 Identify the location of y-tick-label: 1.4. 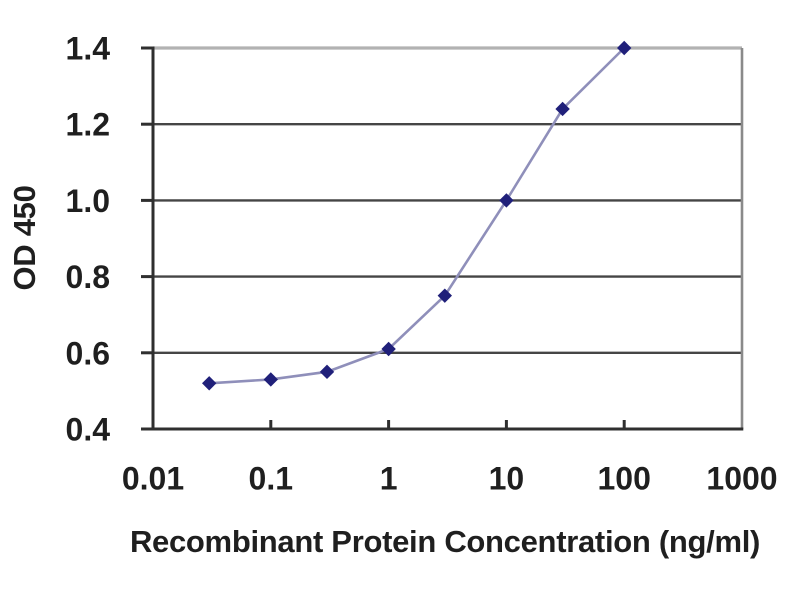
(88, 49).